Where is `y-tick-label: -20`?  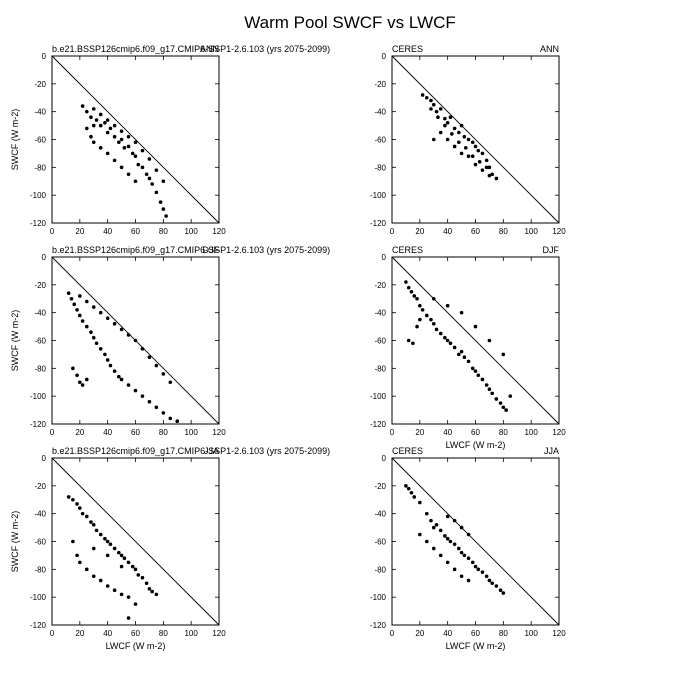 y-tick-label: -20 is located at coordinates (40, 285).